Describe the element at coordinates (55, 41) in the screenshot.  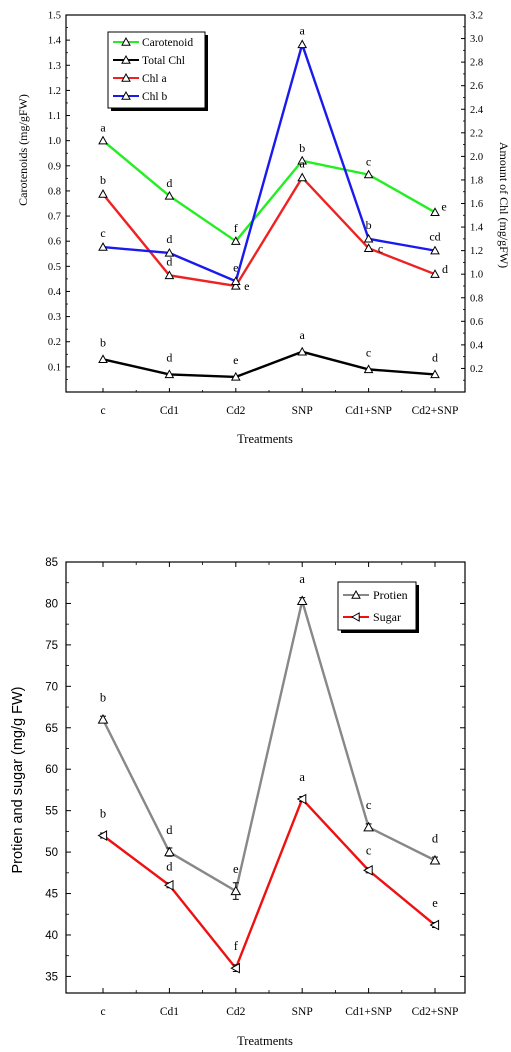
I see `y-left-tick-label: 1.4` at that location.